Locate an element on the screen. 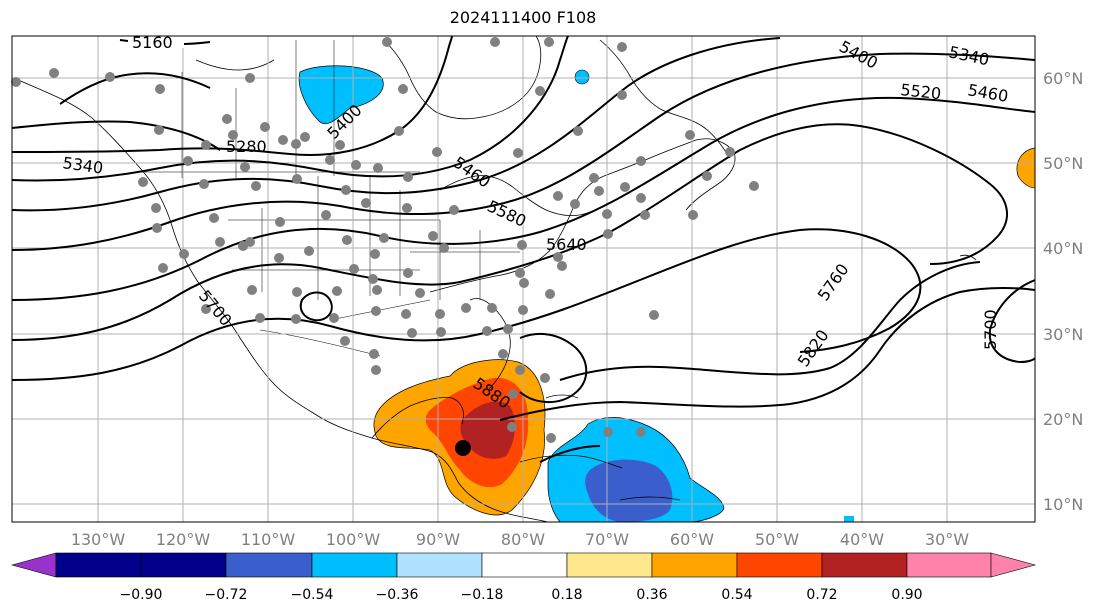  lat-label: 40°N is located at coordinates (1063, 248).